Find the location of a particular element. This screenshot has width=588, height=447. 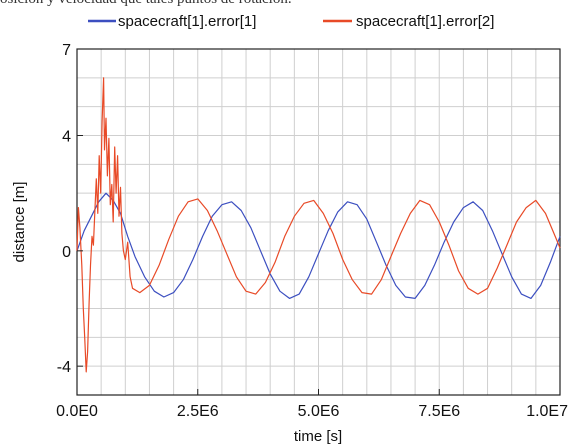

x-tick-label: 1.0E7 is located at coordinates (547, 411).